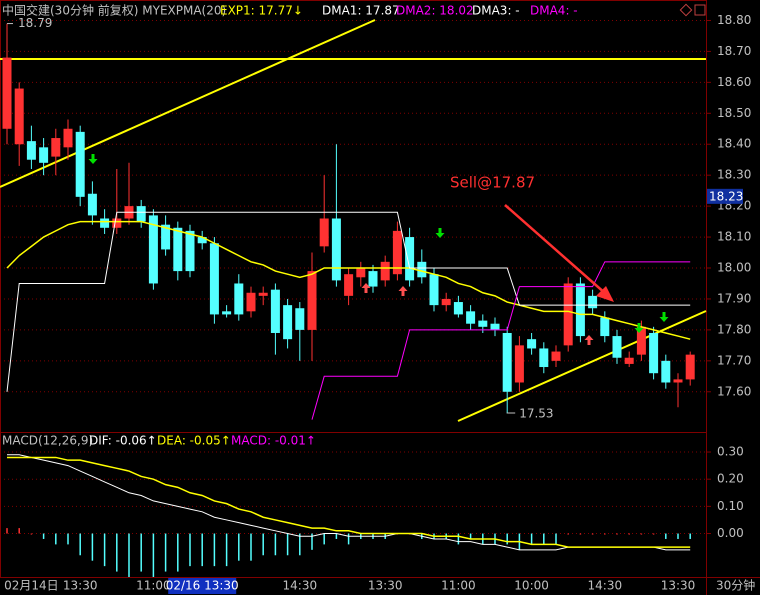 The width and height of the screenshot is (760, 595). Describe the element at coordinates (734, 268) in the screenshot. I see `y-tick-label: 18.00` at that location.